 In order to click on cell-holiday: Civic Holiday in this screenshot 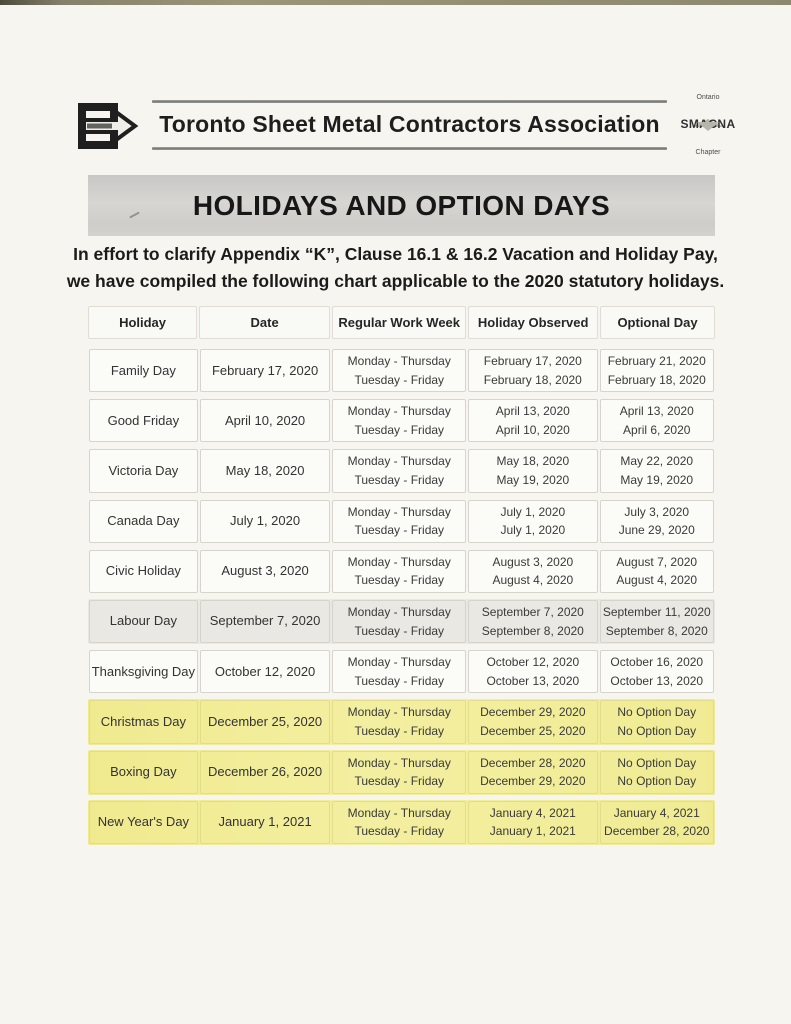, I will do `click(143, 571)`.